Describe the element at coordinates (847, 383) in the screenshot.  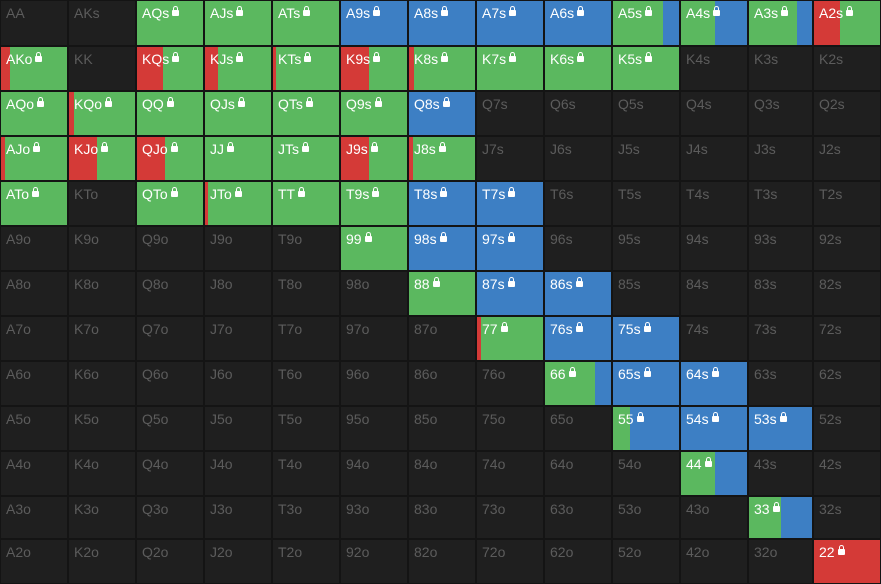
I see `hand-cell-62s: 62s` at that location.